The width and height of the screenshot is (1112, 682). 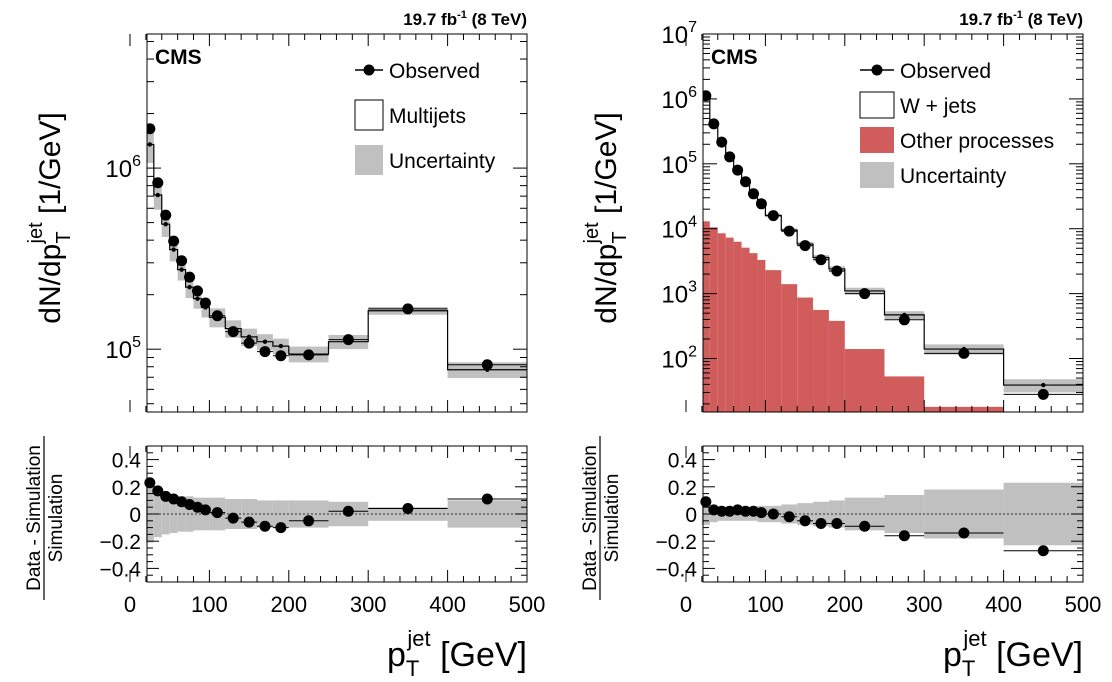 What do you see at coordinates (938, 106) in the screenshot?
I see `legend-label: W + jets` at bounding box center [938, 106].